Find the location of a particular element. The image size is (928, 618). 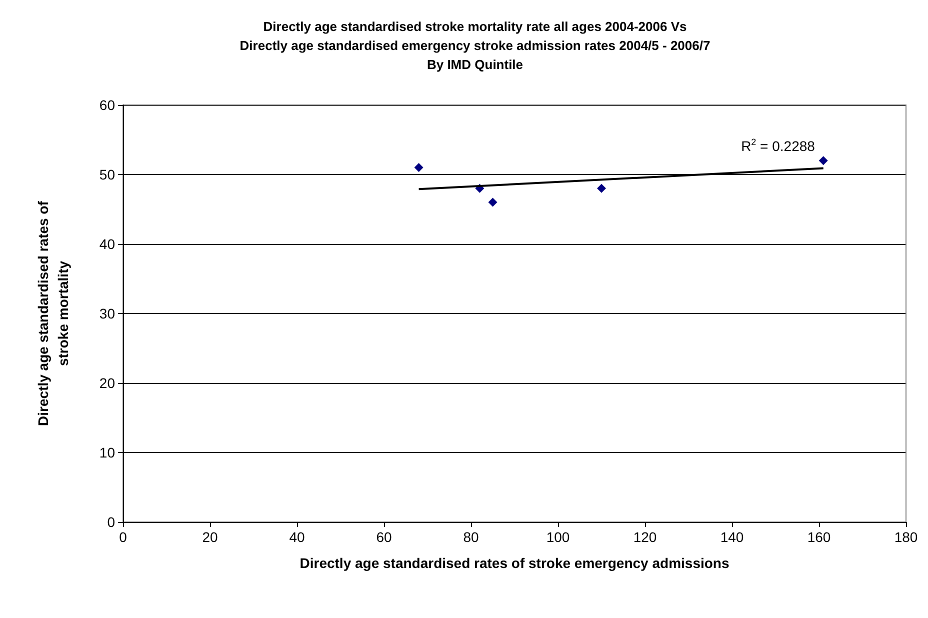

y-tick-label: 30 is located at coordinates (107, 314).